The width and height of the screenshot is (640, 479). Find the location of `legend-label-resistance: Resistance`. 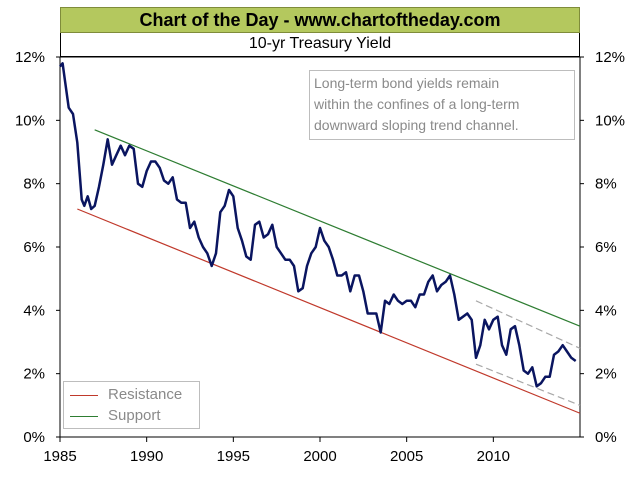

legend-label-resistance: Resistance is located at coordinates (145, 394).